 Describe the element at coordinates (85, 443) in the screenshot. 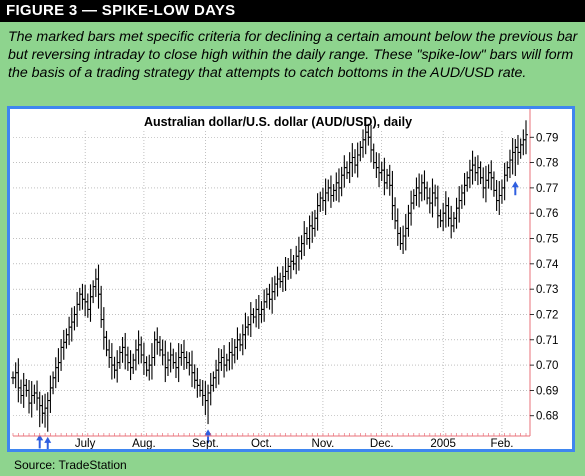

I see `x-tick-label: July` at that location.